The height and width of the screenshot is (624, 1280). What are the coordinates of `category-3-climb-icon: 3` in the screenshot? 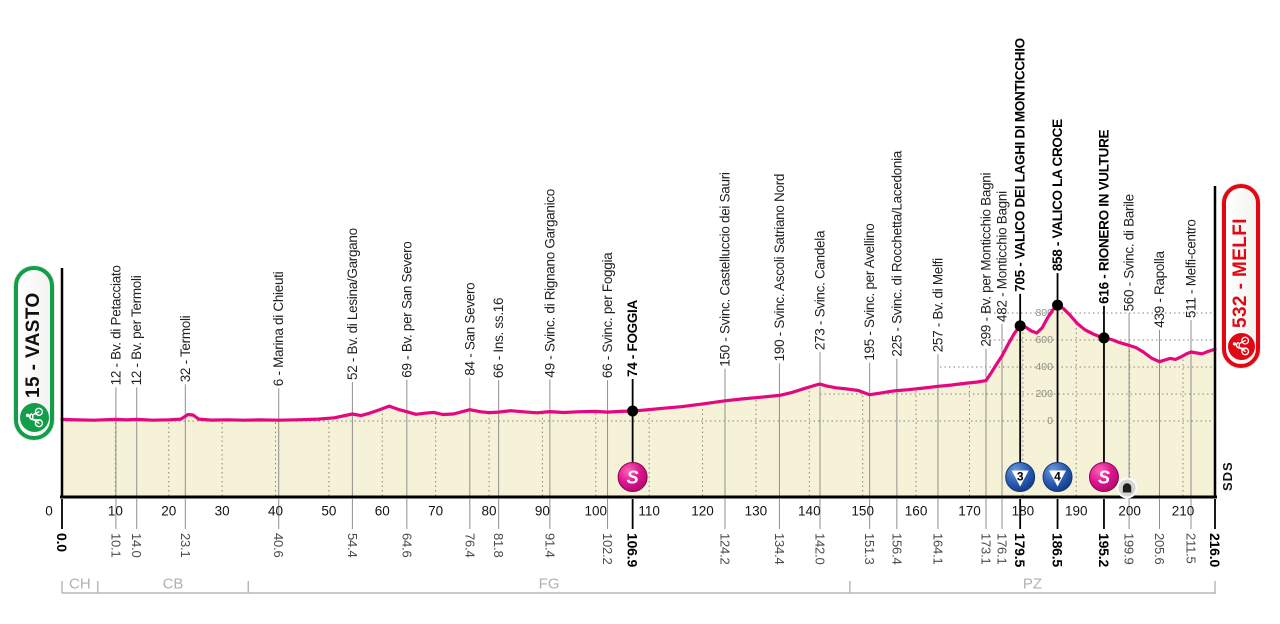 It's located at (1020, 477).